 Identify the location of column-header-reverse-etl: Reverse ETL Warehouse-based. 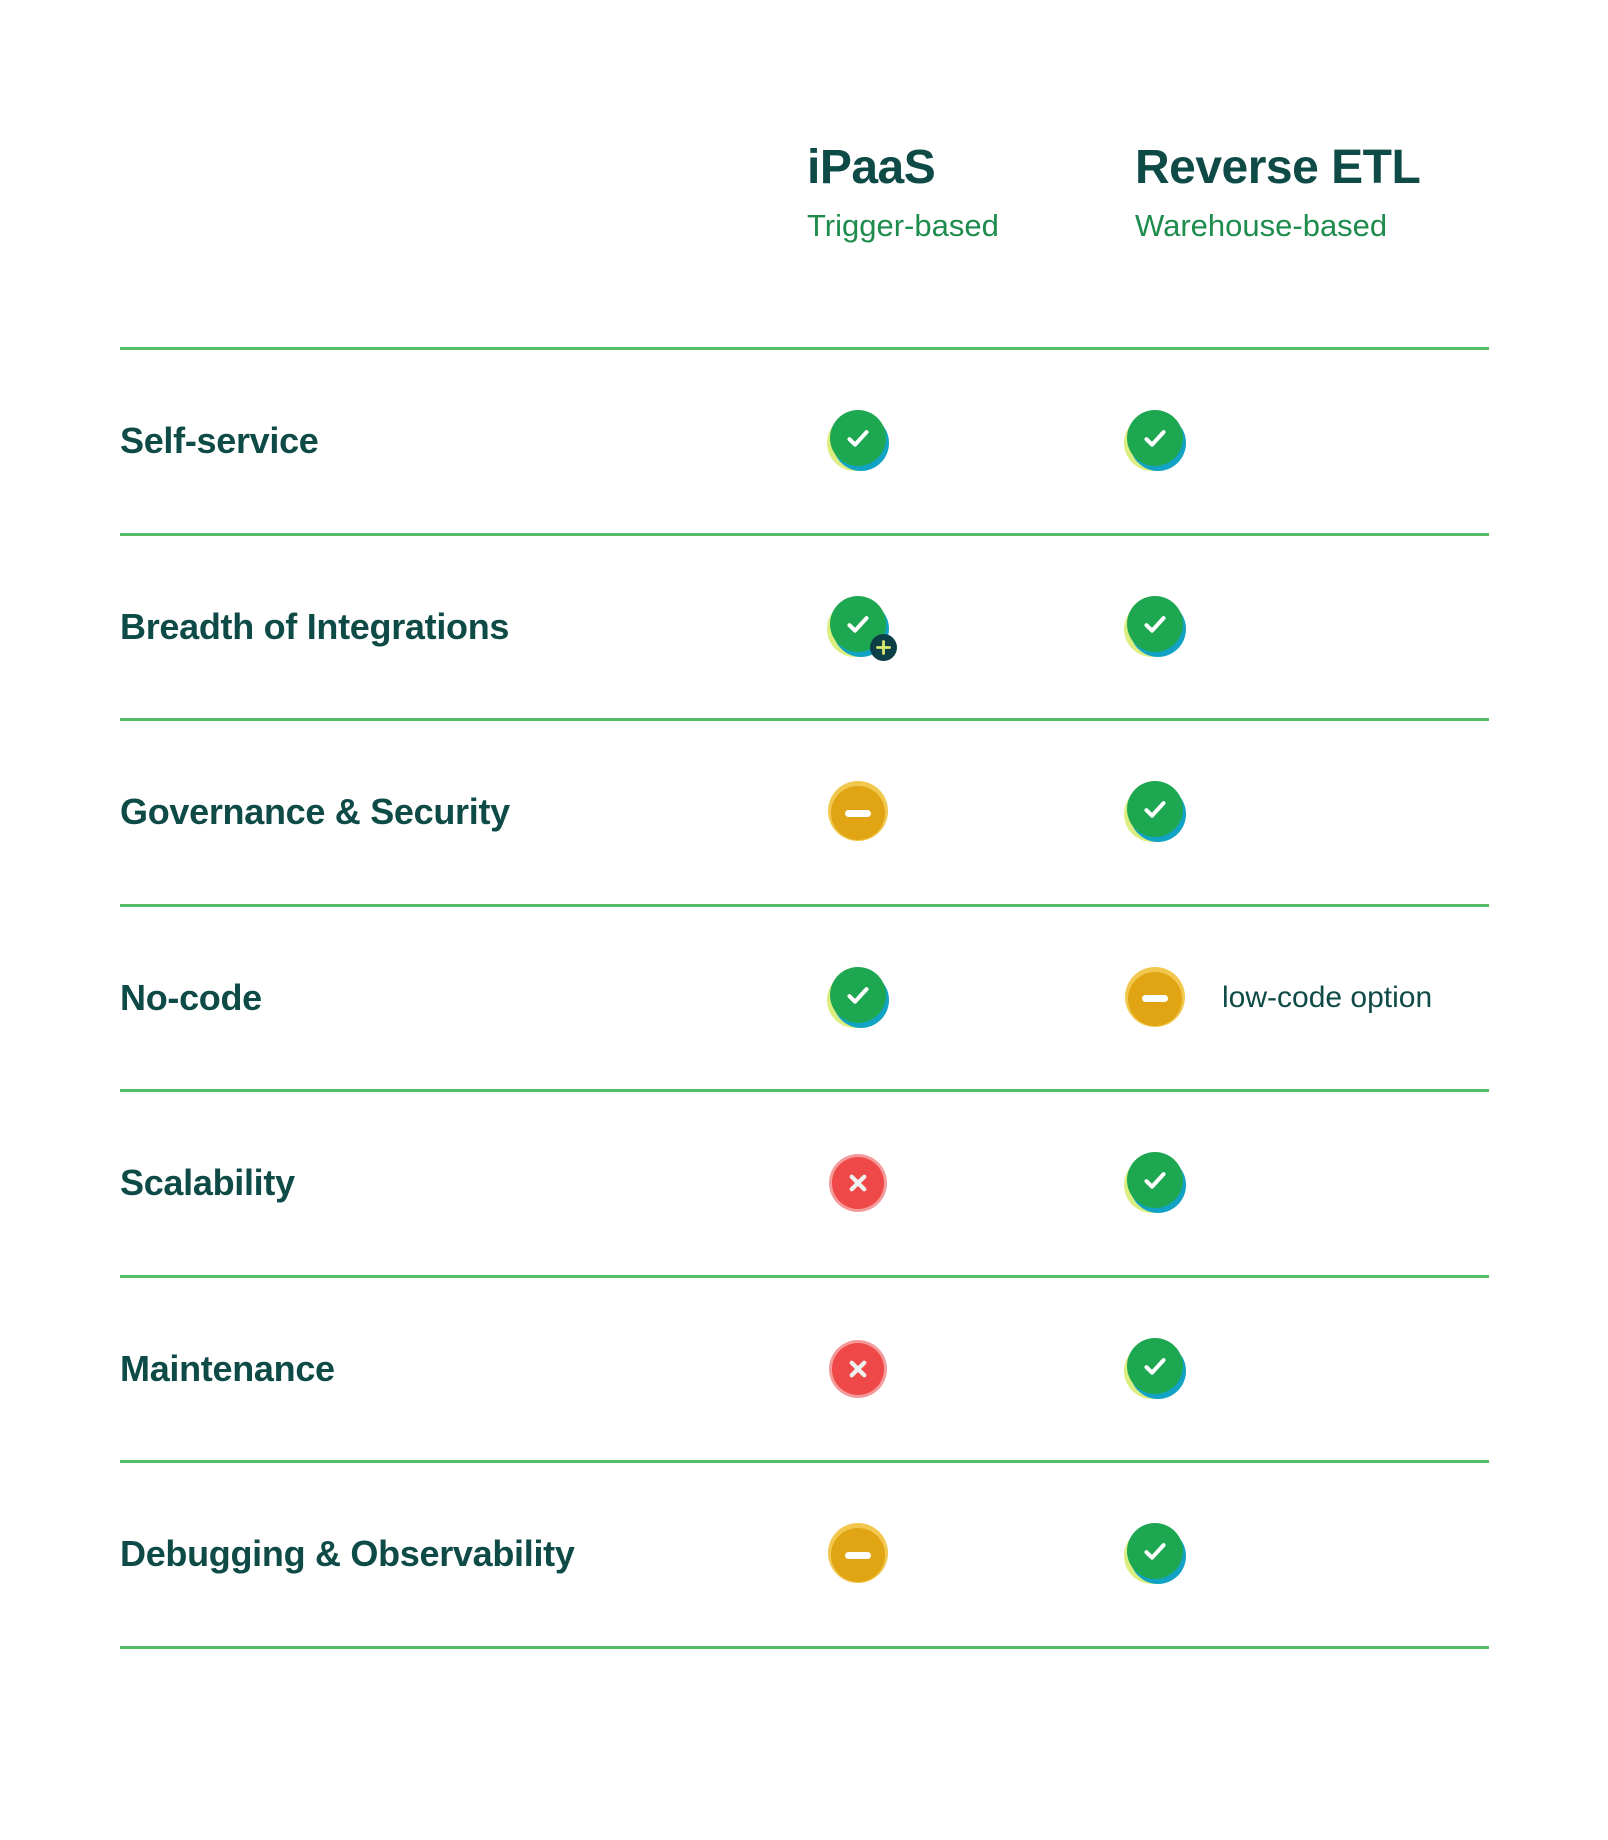
(1278, 192).